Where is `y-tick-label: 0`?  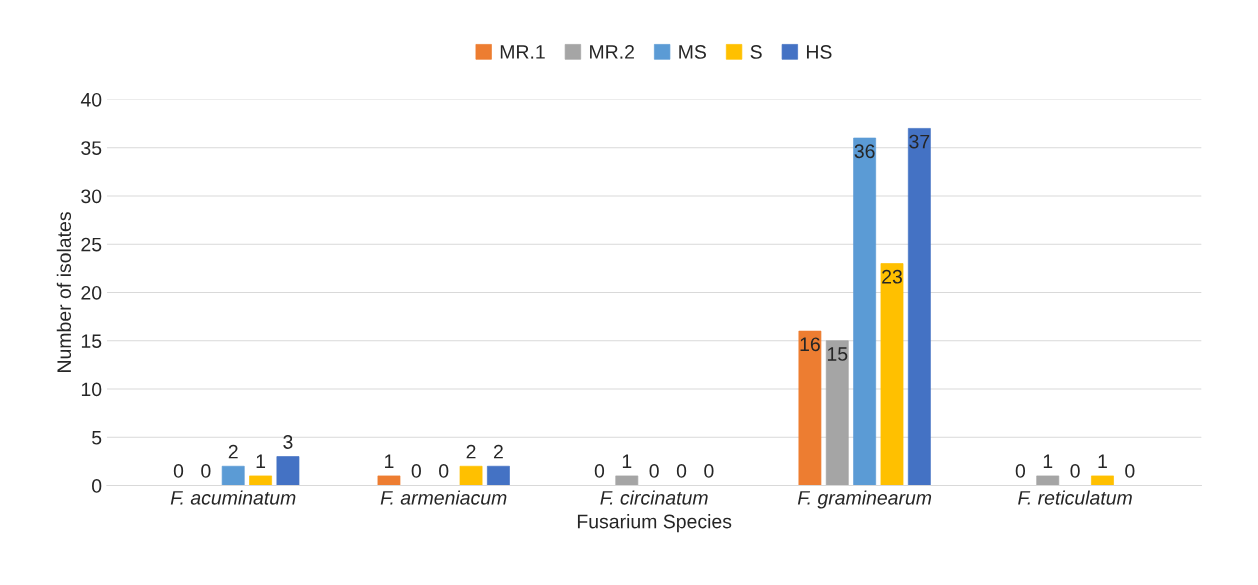
y-tick-label: 0 is located at coordinates (97, 486).